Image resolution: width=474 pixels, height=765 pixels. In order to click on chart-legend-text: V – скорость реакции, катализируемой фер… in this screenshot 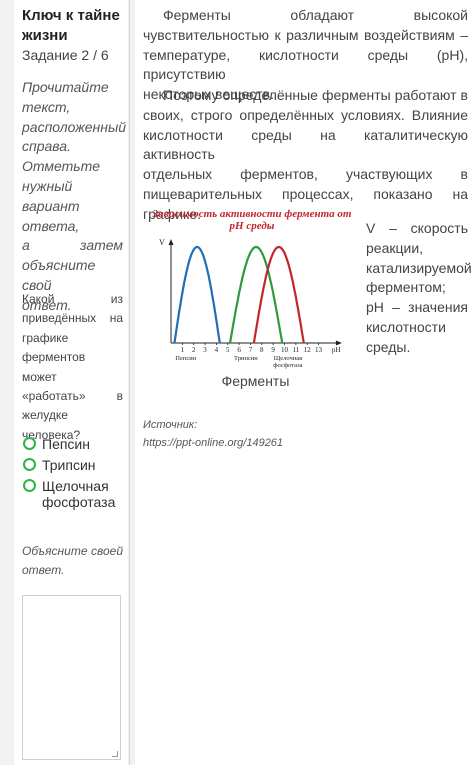, I will do `click(419, 288)`.